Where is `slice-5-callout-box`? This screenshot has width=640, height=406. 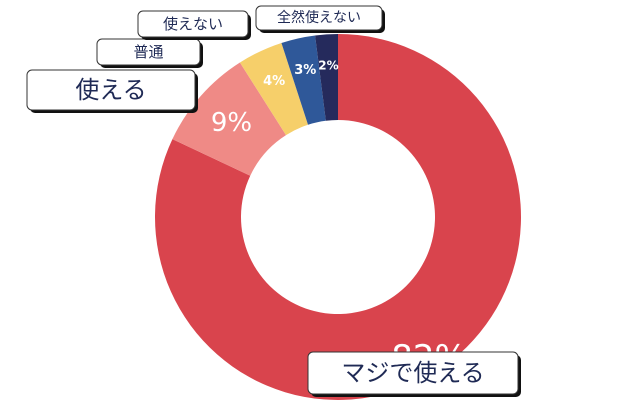 slice-5-callout-box is located at coordinates (319, 18).